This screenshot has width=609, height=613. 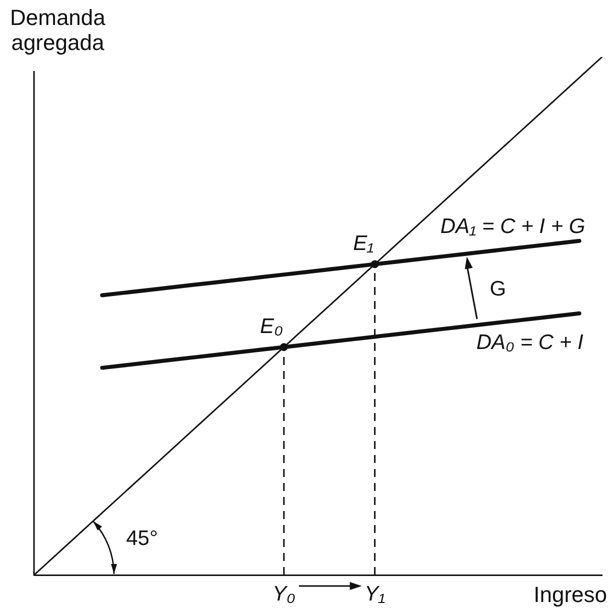 I want to click on series-label: DA₀ = C + I, so click(x=530, y=342).